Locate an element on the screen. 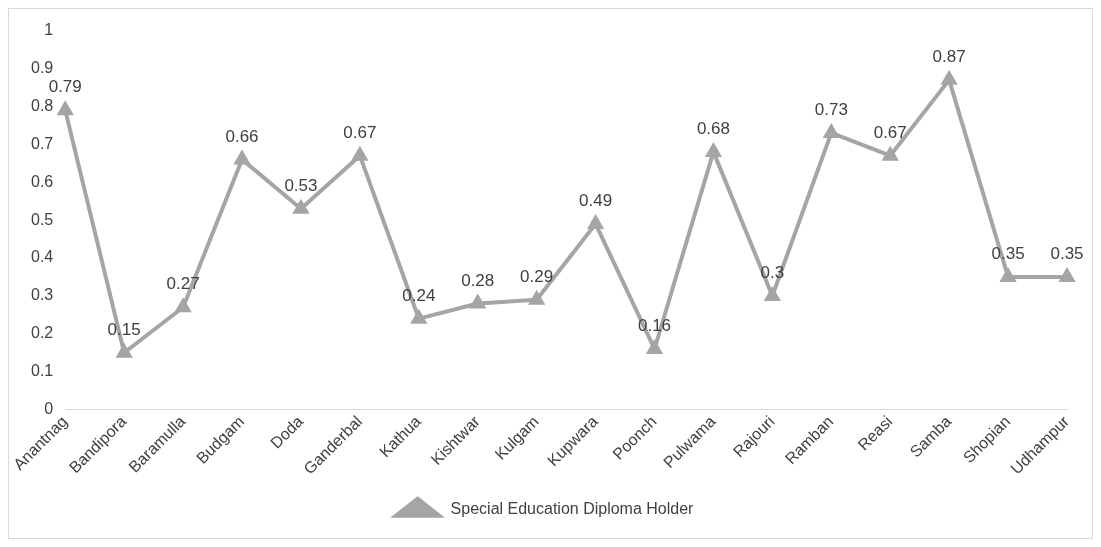  data-label: 0.53 is located at coordinates (301, 185).